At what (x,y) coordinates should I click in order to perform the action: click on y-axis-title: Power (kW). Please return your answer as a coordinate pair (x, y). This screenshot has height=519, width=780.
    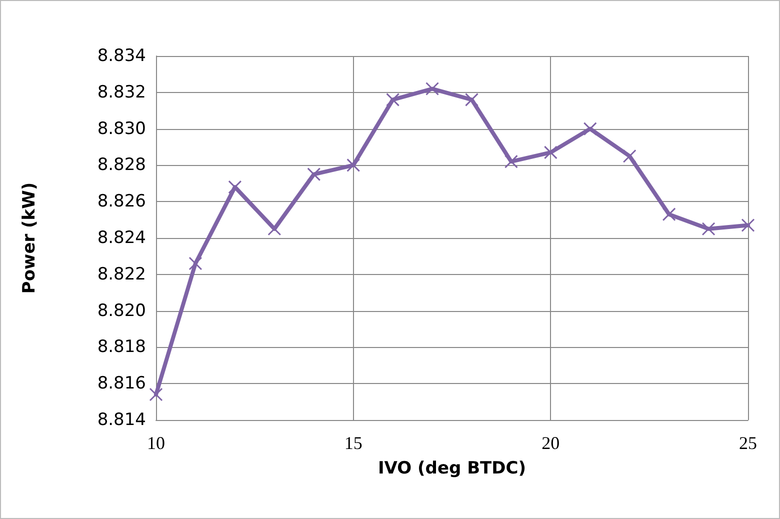
    Looking at the image, I should click on (30, 238).